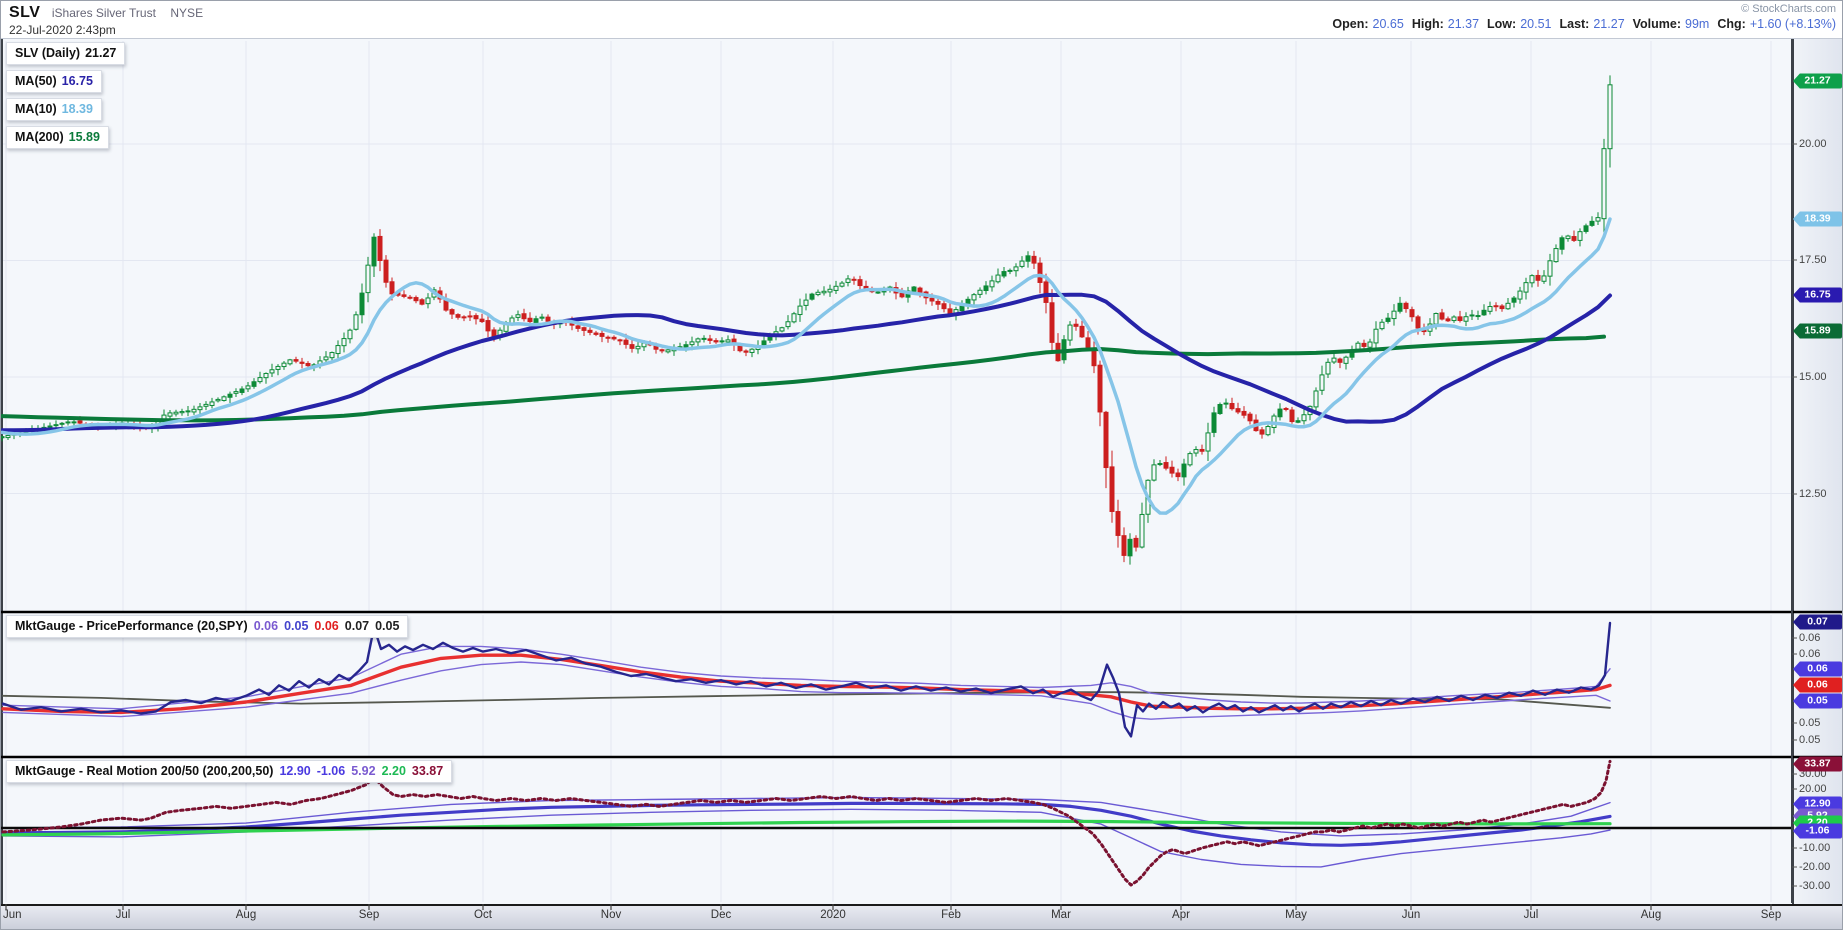 The height and width of the screenshot is (930, 1843). I want to click on date-axis-band, so click(921, 916).